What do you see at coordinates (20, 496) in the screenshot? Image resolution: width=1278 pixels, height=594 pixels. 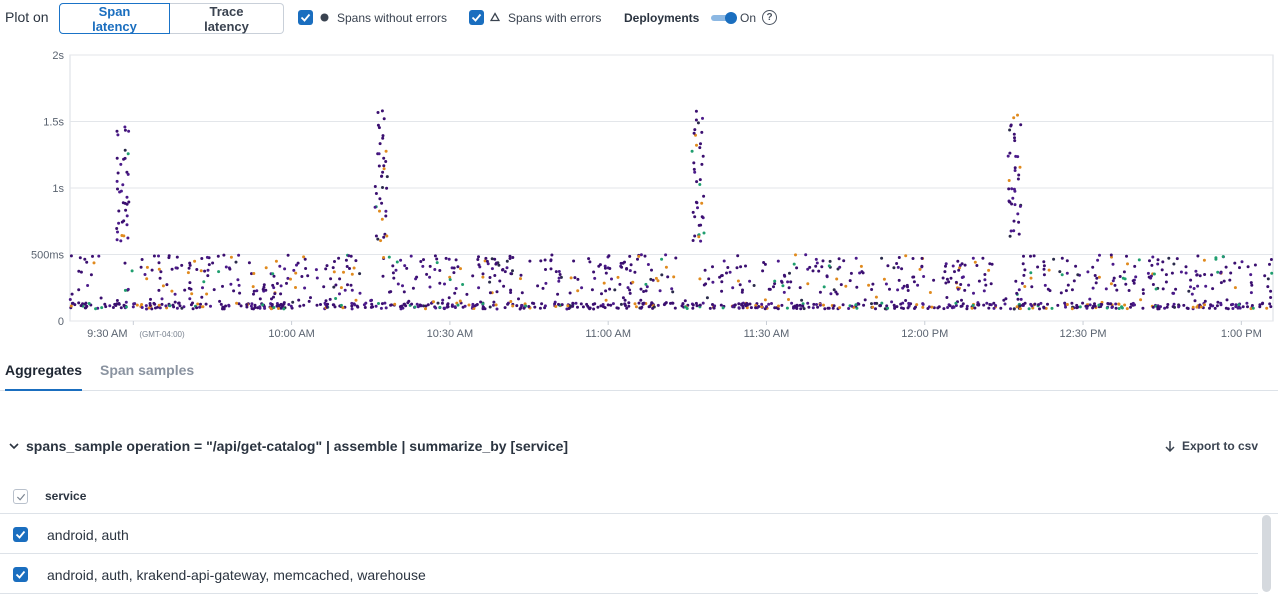 I see `select-all-checkbox` at bounding box center [20, 496].